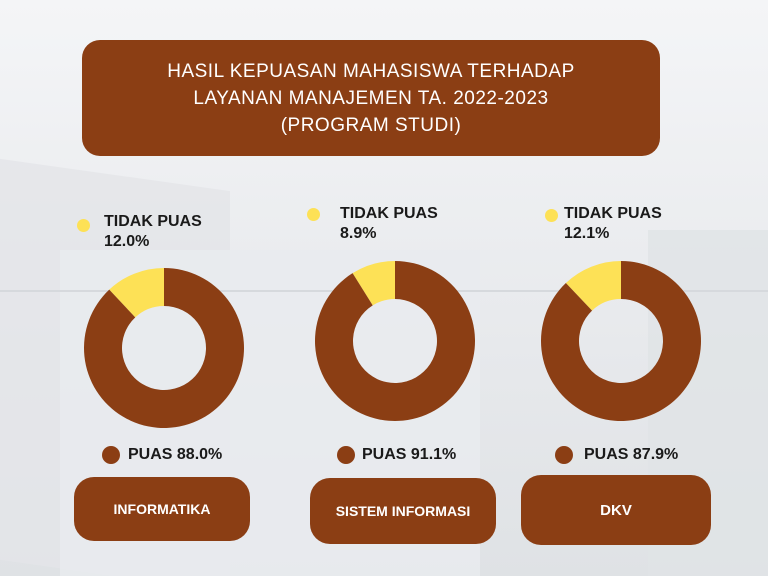 The width and height of the screenshot is (768, 576). Describe the element at coordinates (616, 510) in the screenshot. I see `program-dkv-button: DKV` at that location.